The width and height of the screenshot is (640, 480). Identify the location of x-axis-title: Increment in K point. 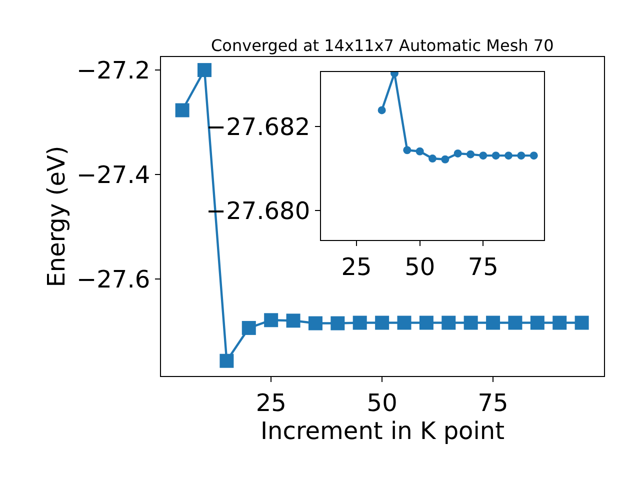
(382, 430).